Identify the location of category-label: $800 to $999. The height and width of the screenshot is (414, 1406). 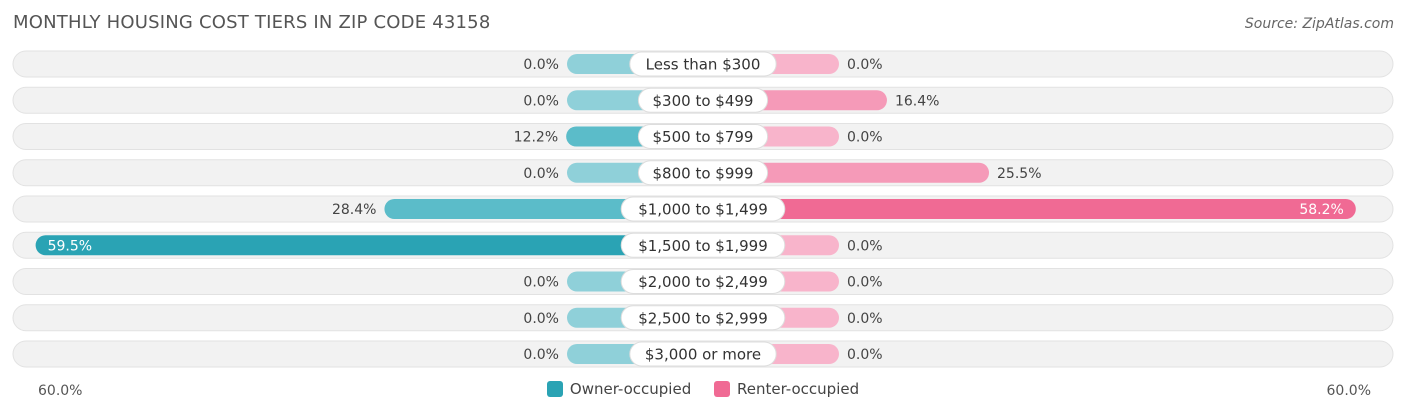
(703, 173).